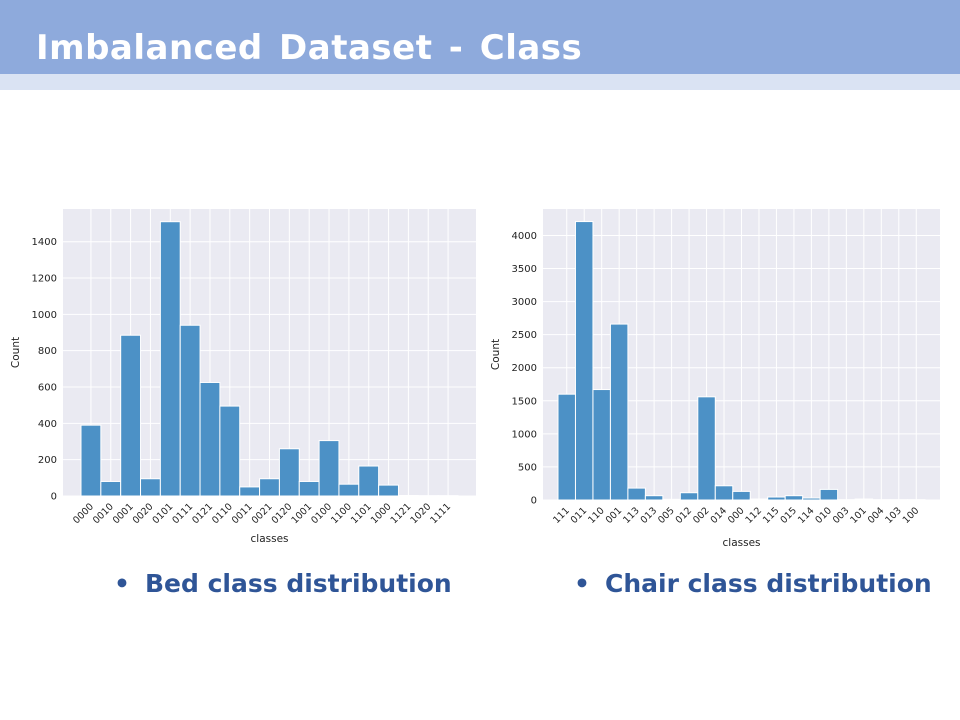 This screenshot has height=720, width=960. Describe the element at coordinates (524, 368) in the screenshot. I see `y-tick-label: 2000` at that location.